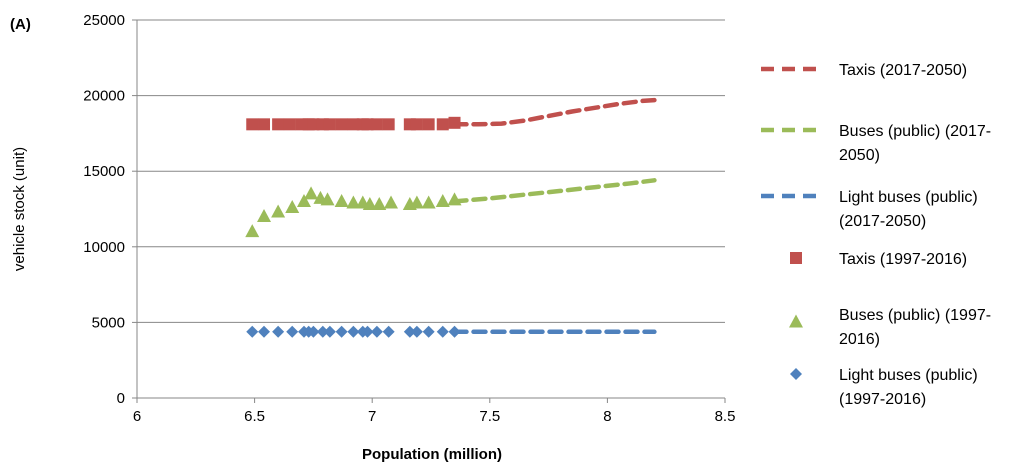 This screenshot has width=1026, height=469. Describe the element at coordinates (20, 24) in the screenshot. I see `panel-label: (A)` at that location.